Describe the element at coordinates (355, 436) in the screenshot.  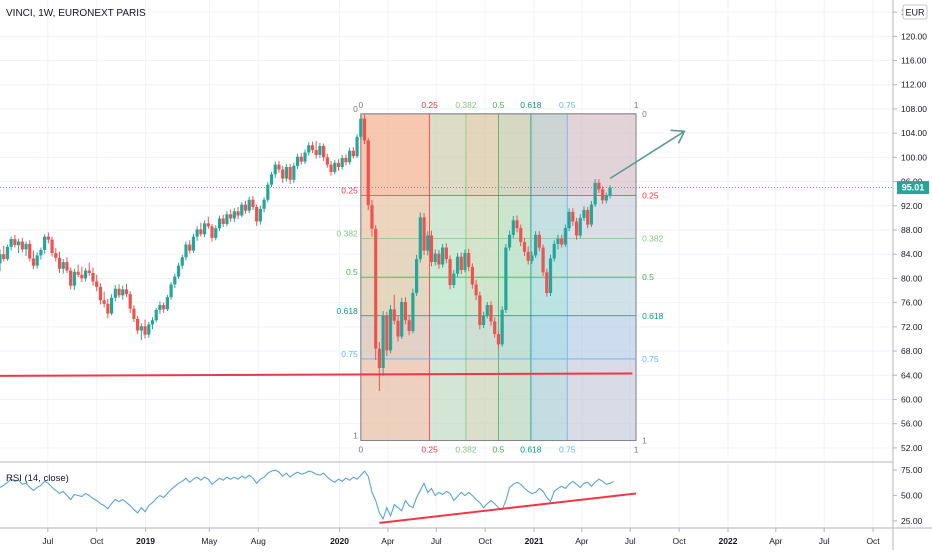
I see `fib-price-label-left: 1` at that location.